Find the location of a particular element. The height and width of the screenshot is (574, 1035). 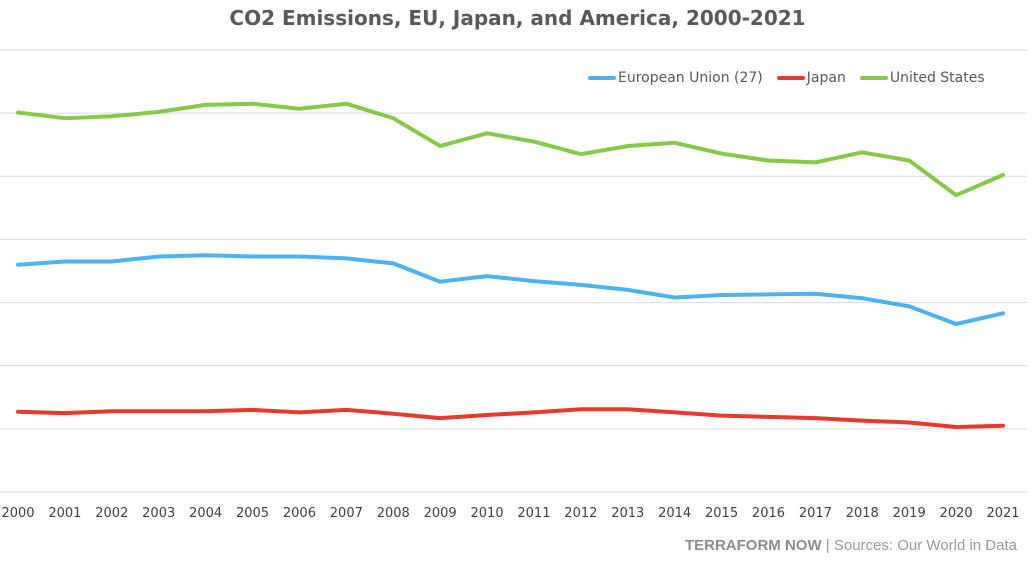

legend-item-european-union: European Union (27) is located at coordinates (675, 78).